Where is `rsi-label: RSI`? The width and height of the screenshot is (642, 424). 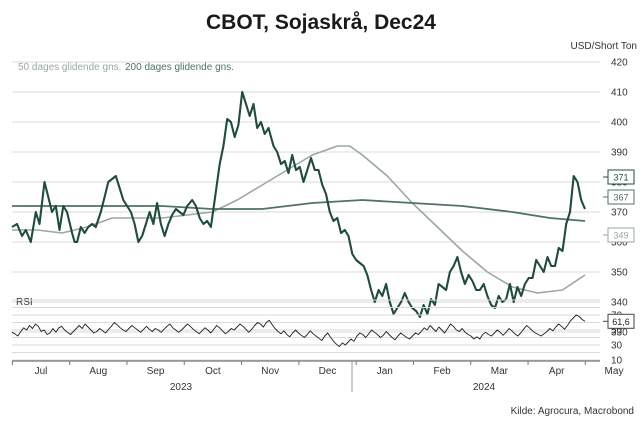
rsi-label: RSI is located at coordinates (24, 302).